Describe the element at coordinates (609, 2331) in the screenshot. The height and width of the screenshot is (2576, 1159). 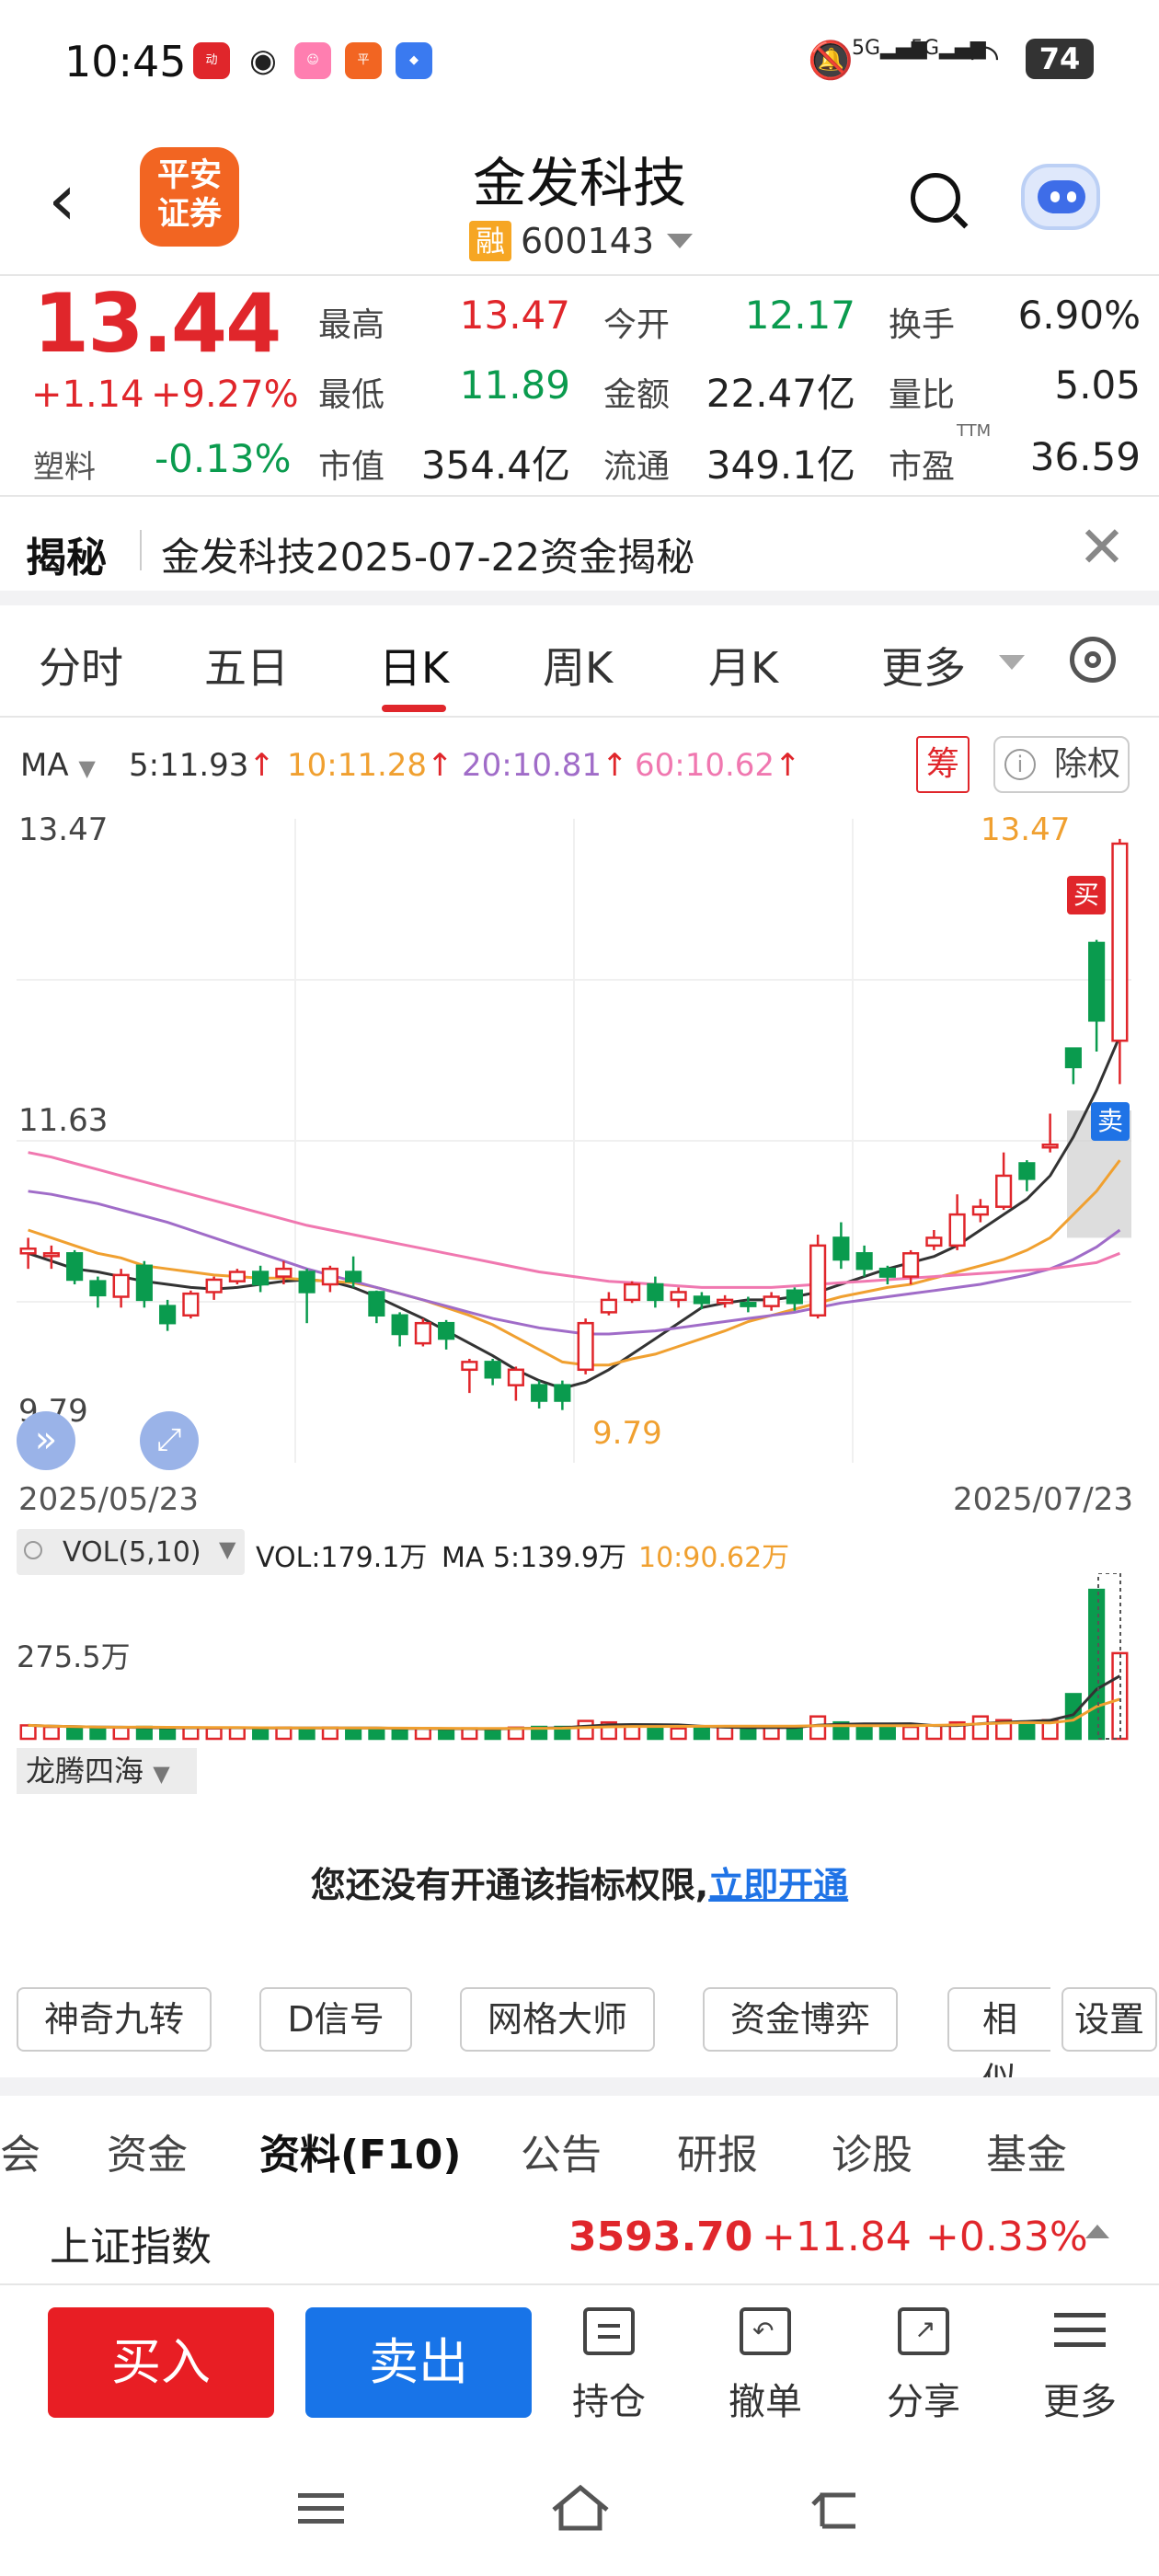
I see `holdings-icon` at that location.